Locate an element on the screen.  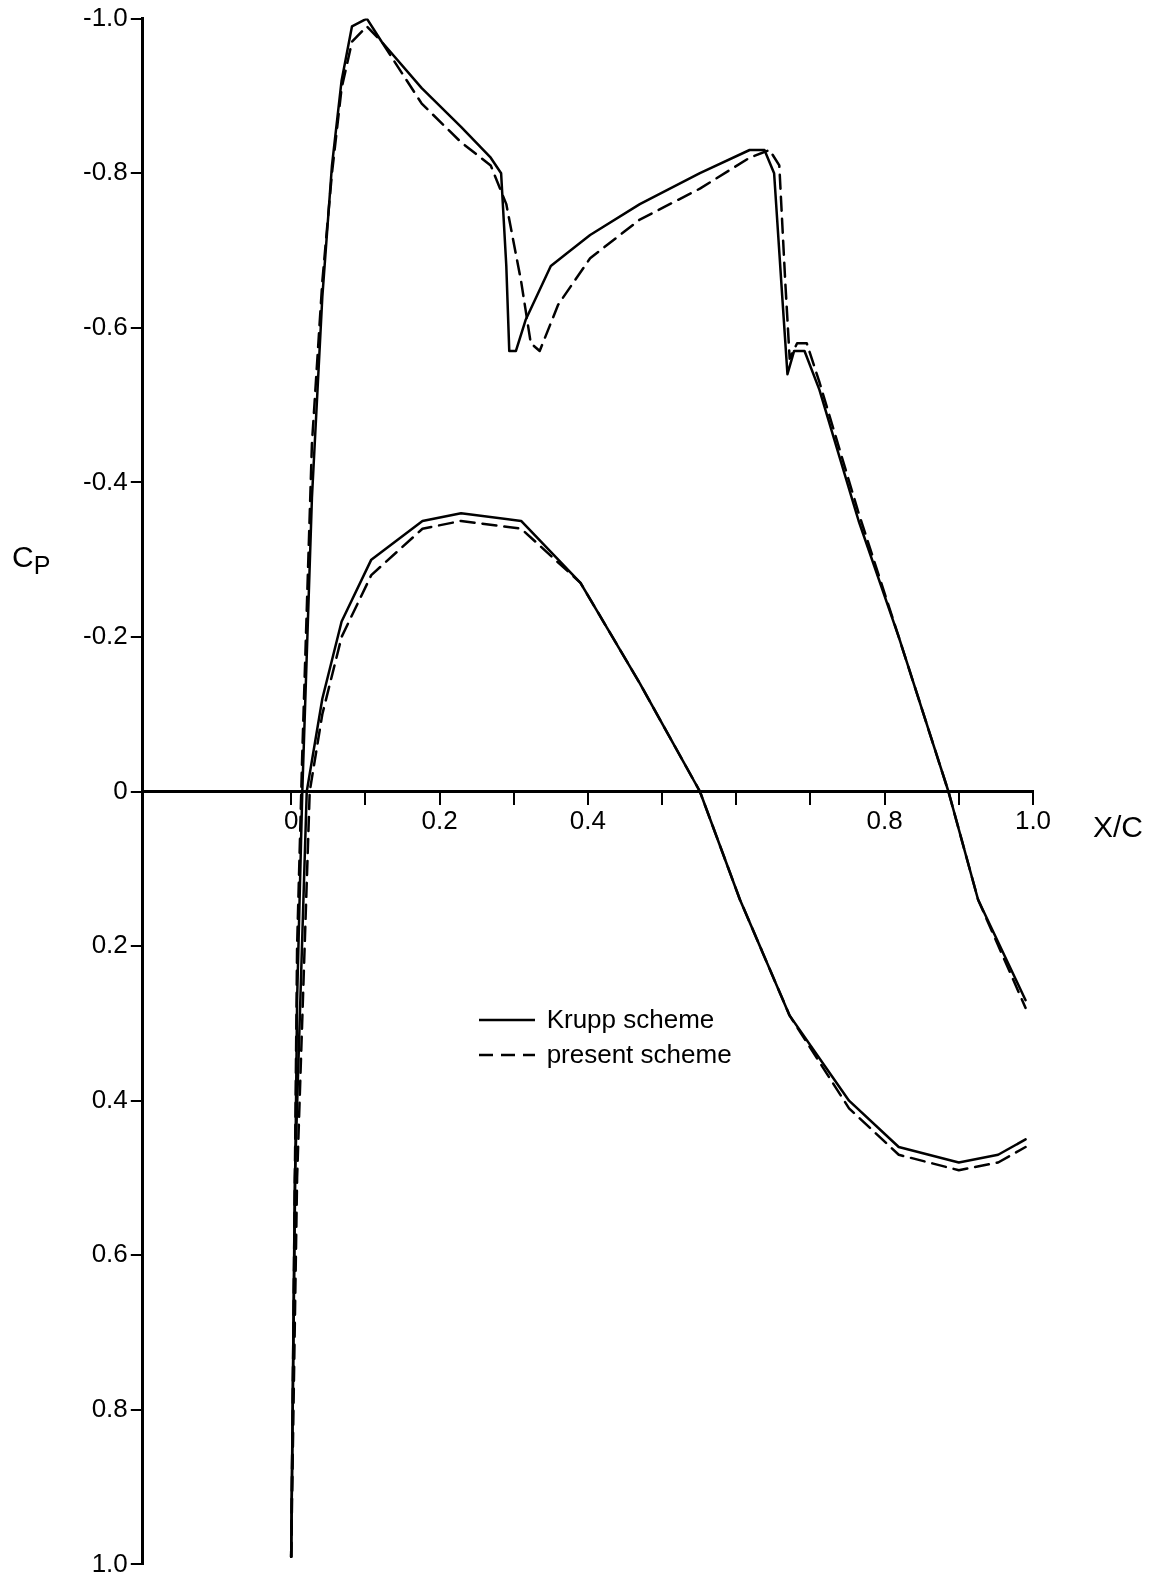
x-tick-label: 0.2 is located at coordinates (439, 820).